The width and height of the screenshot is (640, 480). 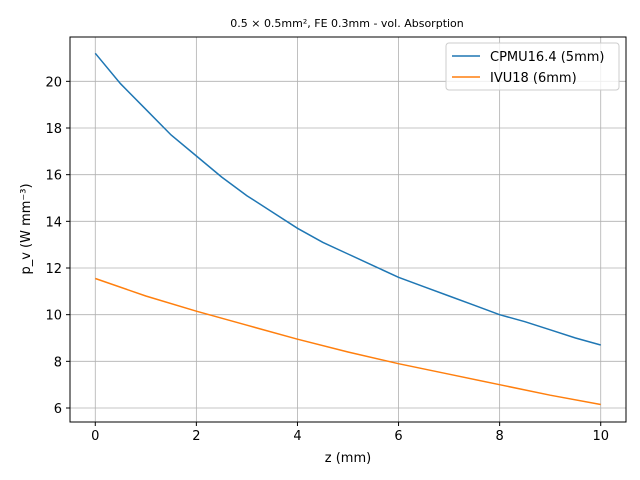 I want to click on x-tick-label: 2, so click(x=196, y=436).